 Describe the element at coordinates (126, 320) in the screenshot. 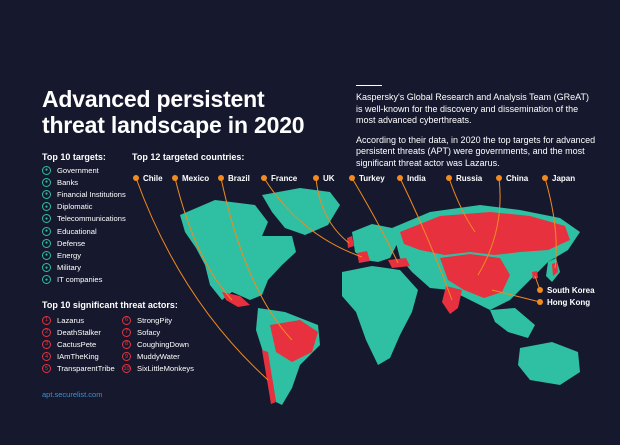

I see `actor-rank: 6` at that location.